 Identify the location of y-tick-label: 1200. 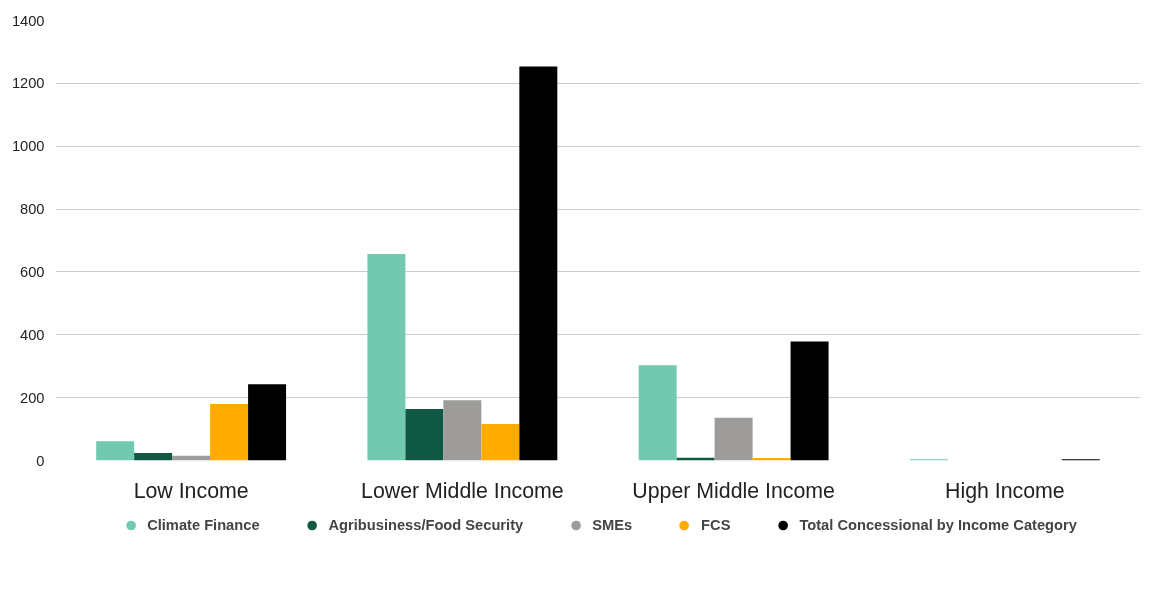
(28, 83).